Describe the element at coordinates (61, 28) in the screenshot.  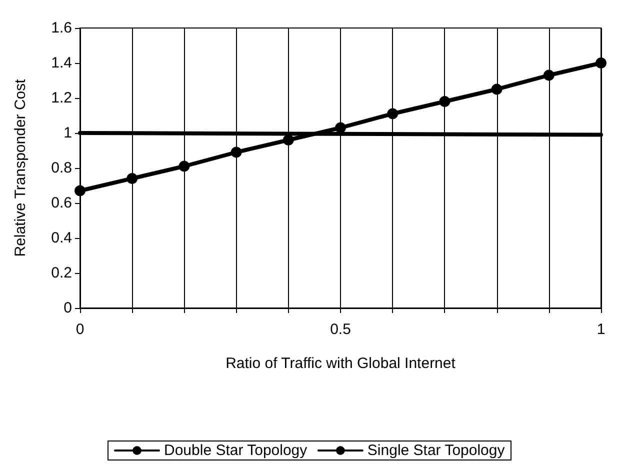
I see `y-tick-label: 1.6` at that location.